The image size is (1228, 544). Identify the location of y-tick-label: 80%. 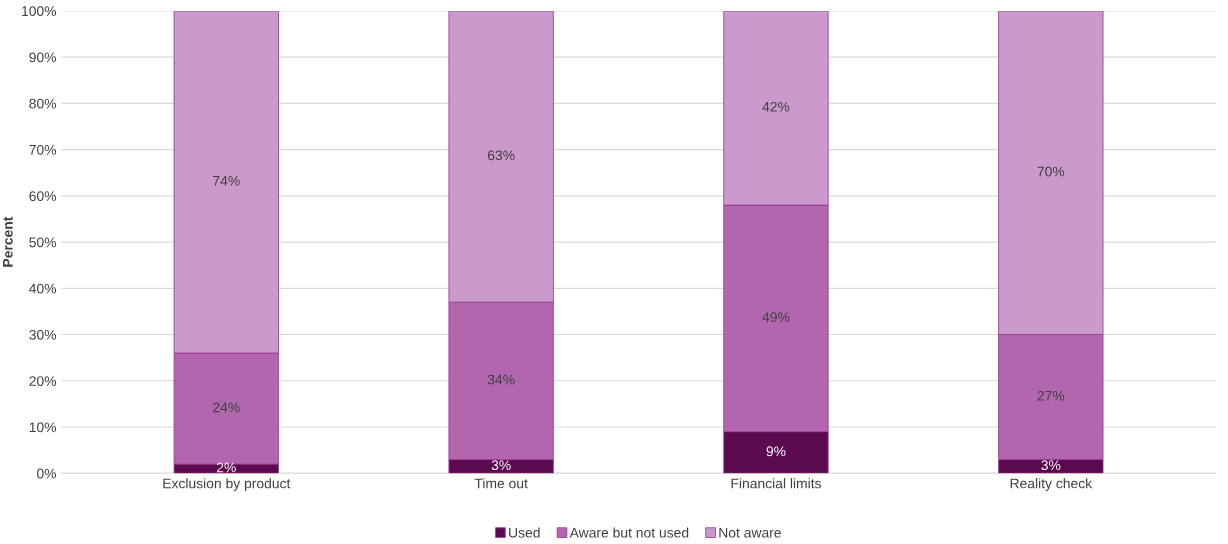
(43, 103).